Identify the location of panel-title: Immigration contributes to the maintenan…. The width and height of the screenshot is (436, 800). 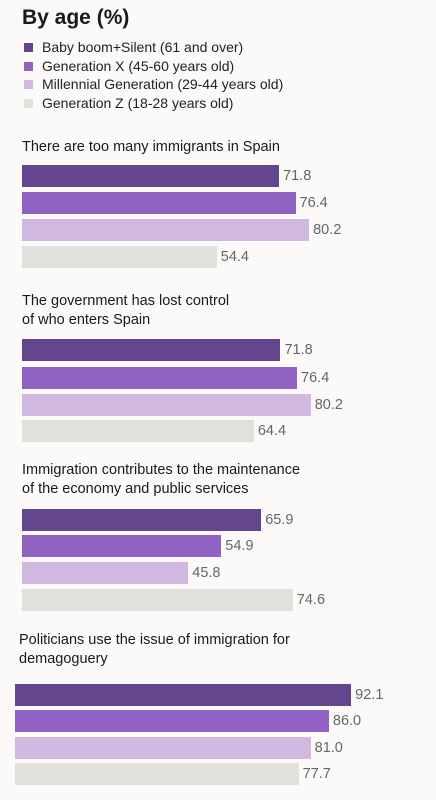
(161, 479).